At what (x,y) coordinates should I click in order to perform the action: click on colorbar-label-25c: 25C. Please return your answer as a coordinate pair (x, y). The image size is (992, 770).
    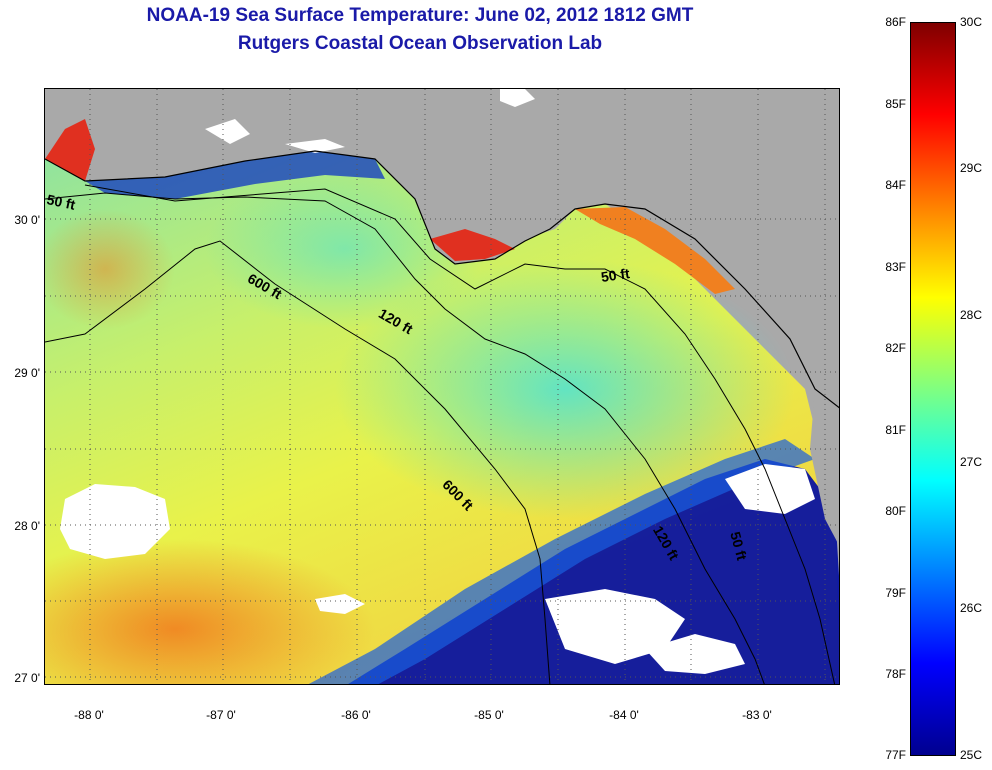
    Looking at the image, I should click on (971, 755).